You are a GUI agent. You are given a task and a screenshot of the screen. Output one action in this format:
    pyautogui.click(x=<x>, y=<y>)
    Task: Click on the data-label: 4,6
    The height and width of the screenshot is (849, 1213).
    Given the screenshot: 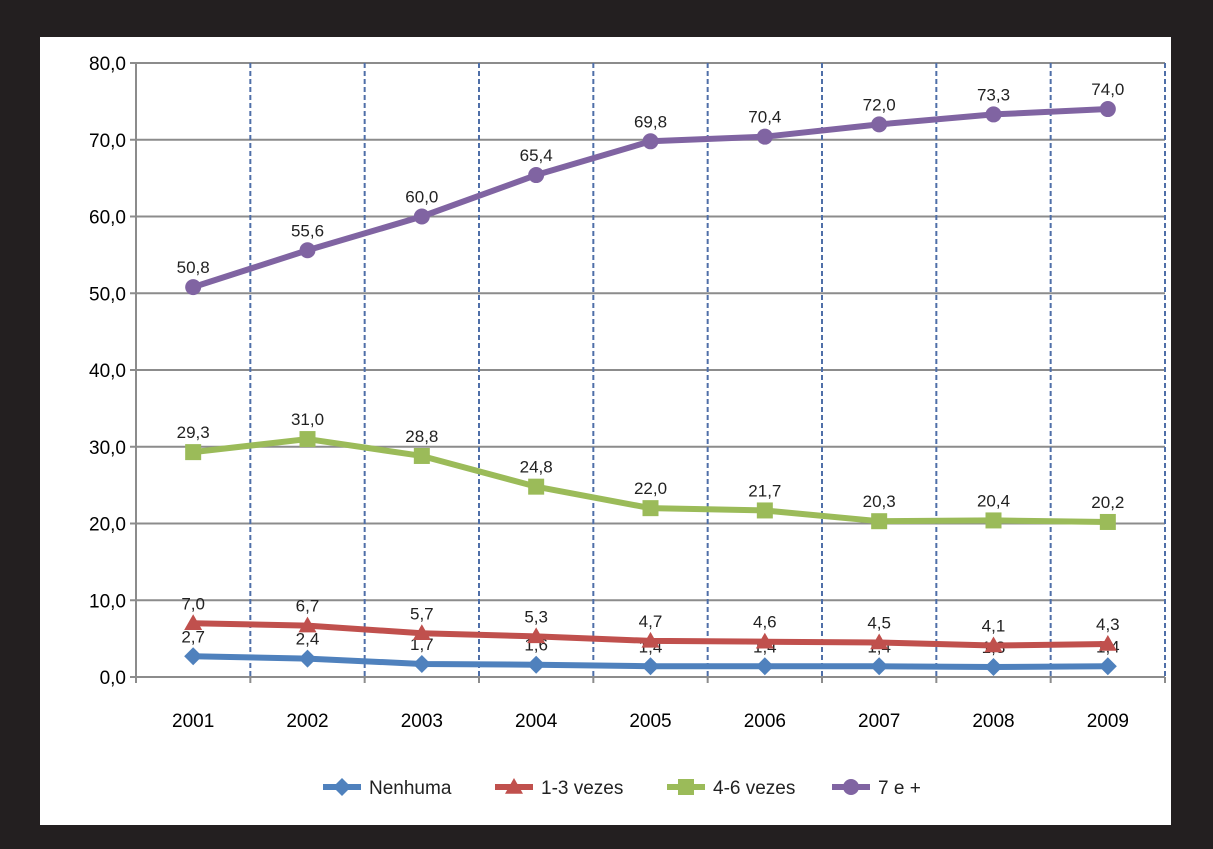 What is the action you would take?
    pyautogui.click(x=765, y=622)
    